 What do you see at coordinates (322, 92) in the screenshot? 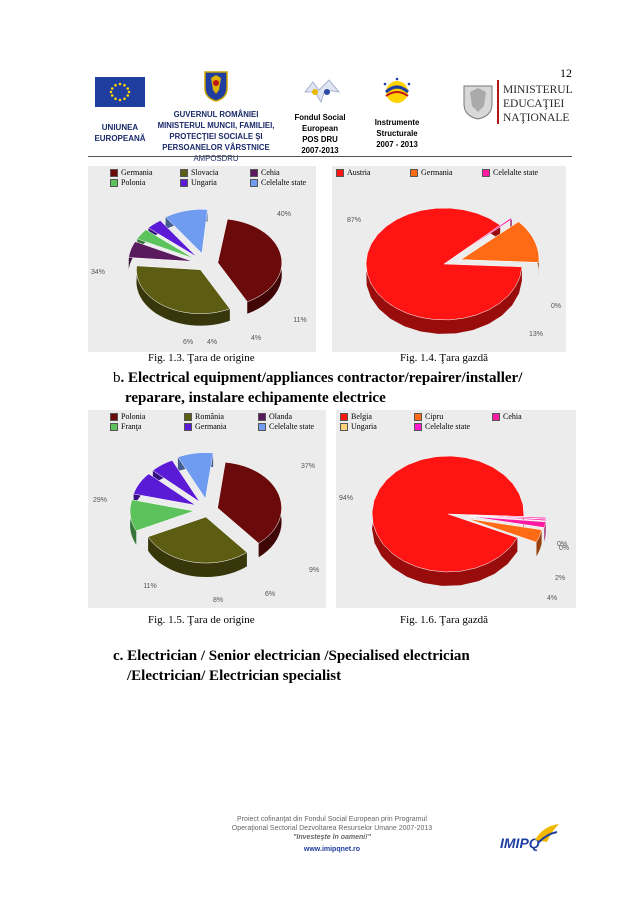
I see `fse-logo-icon` at bounding box center [322, 92].